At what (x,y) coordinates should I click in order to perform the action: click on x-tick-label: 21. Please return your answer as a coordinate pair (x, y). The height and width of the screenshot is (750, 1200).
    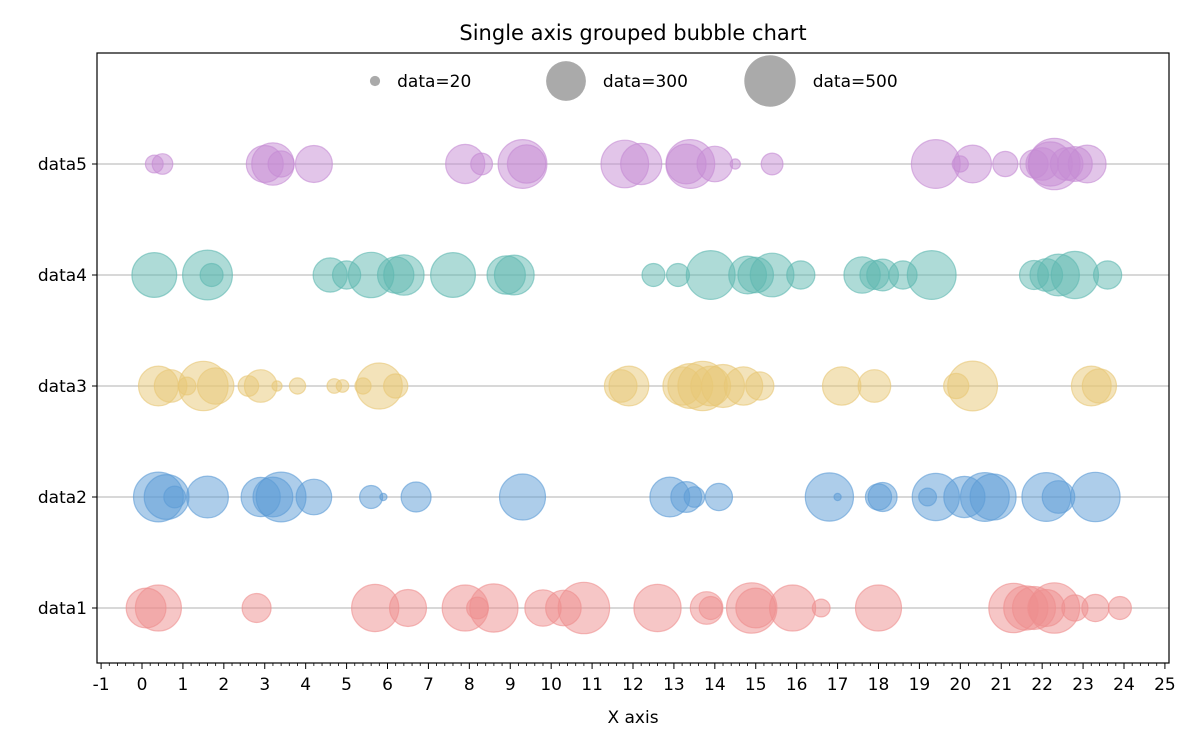
    Looking at the image, I should click on (1001, 685).